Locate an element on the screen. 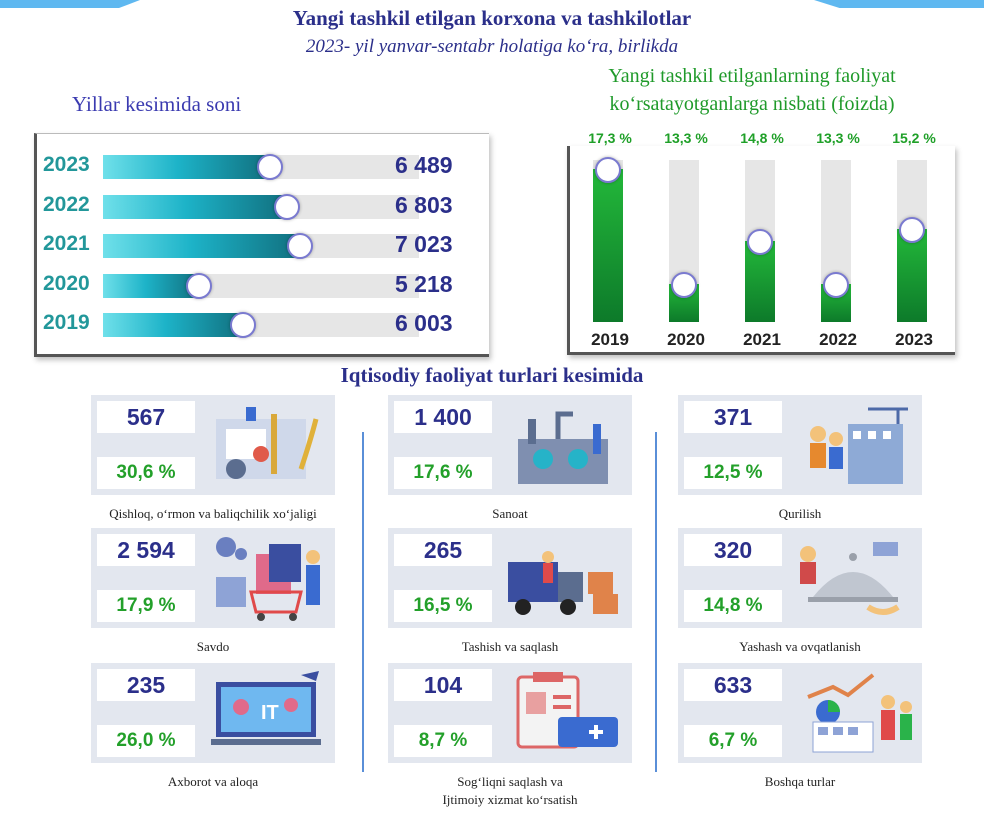  sector-label-line: Yashash va ovqatlanish is located at coordinates (800, 646).